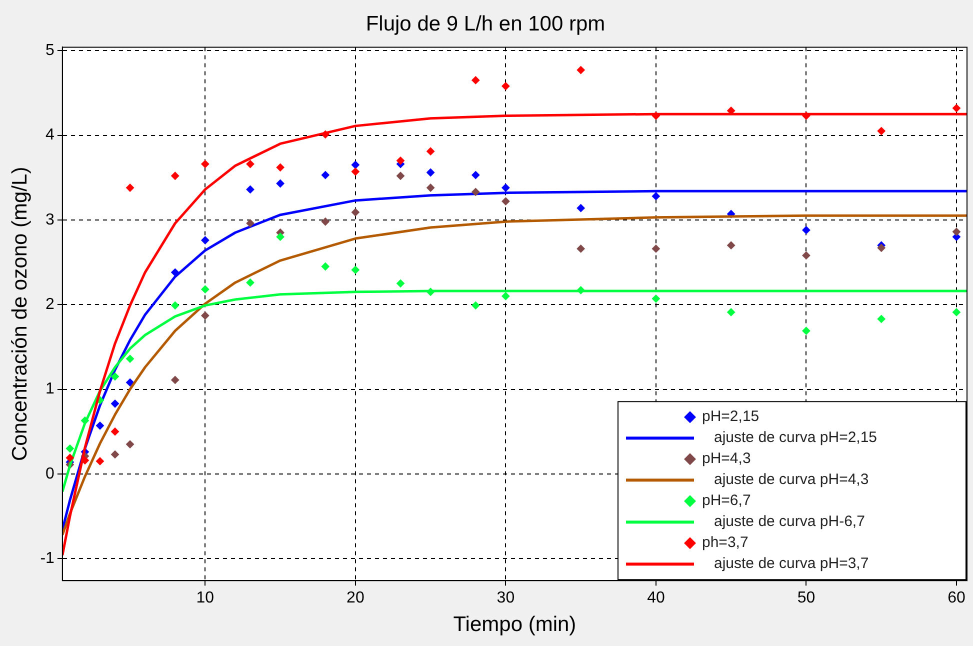 This screenshot has width=973, height=646. Describe the element at coordinates (486, 24) in the screenshot. I see `chart-title: Flujo de 9 L/h en 100 rpm` at that location.